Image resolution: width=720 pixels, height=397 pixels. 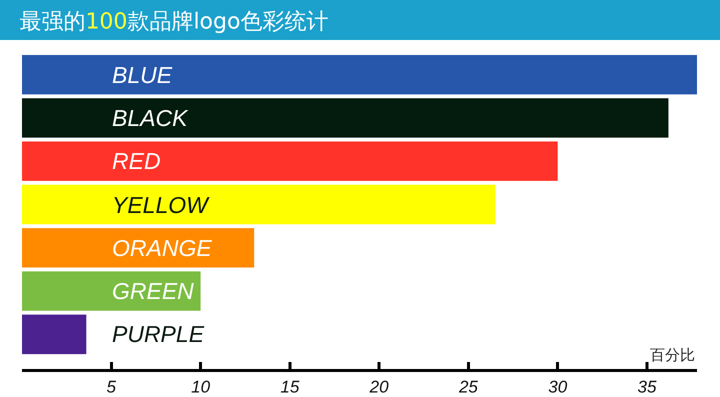 I want to click on x-tick-label: 30, so click(x=558, y=386).